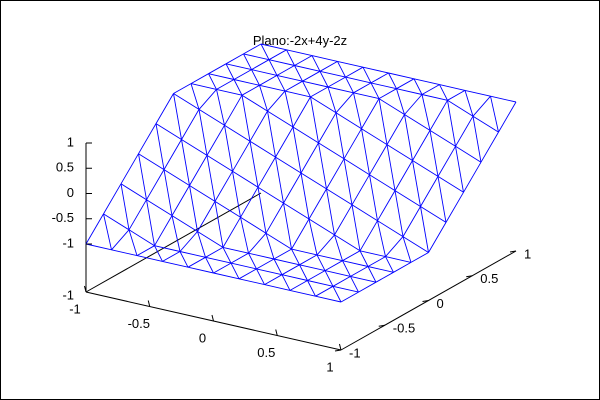  I want to click on base-left-edge, so click(173, 242).